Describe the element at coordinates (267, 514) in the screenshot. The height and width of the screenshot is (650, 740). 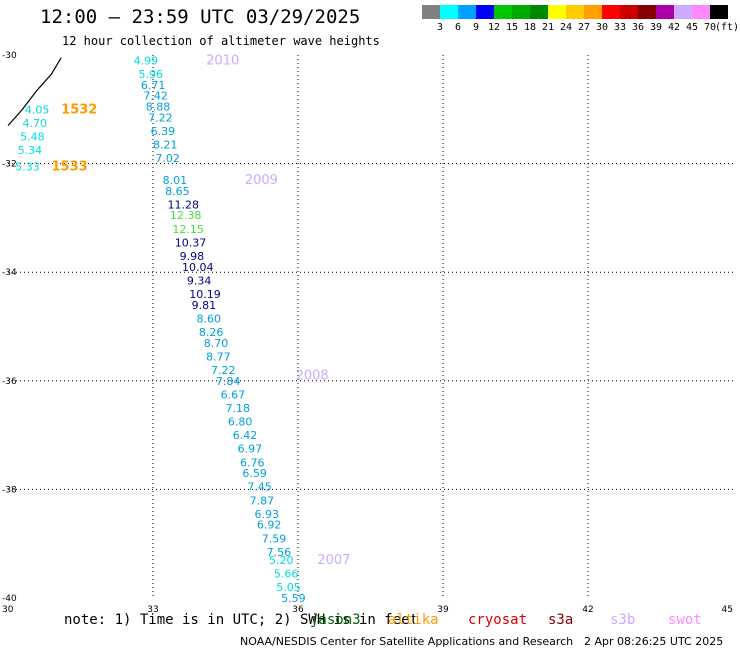
I see `wave-height-label: 6.93` at that location.